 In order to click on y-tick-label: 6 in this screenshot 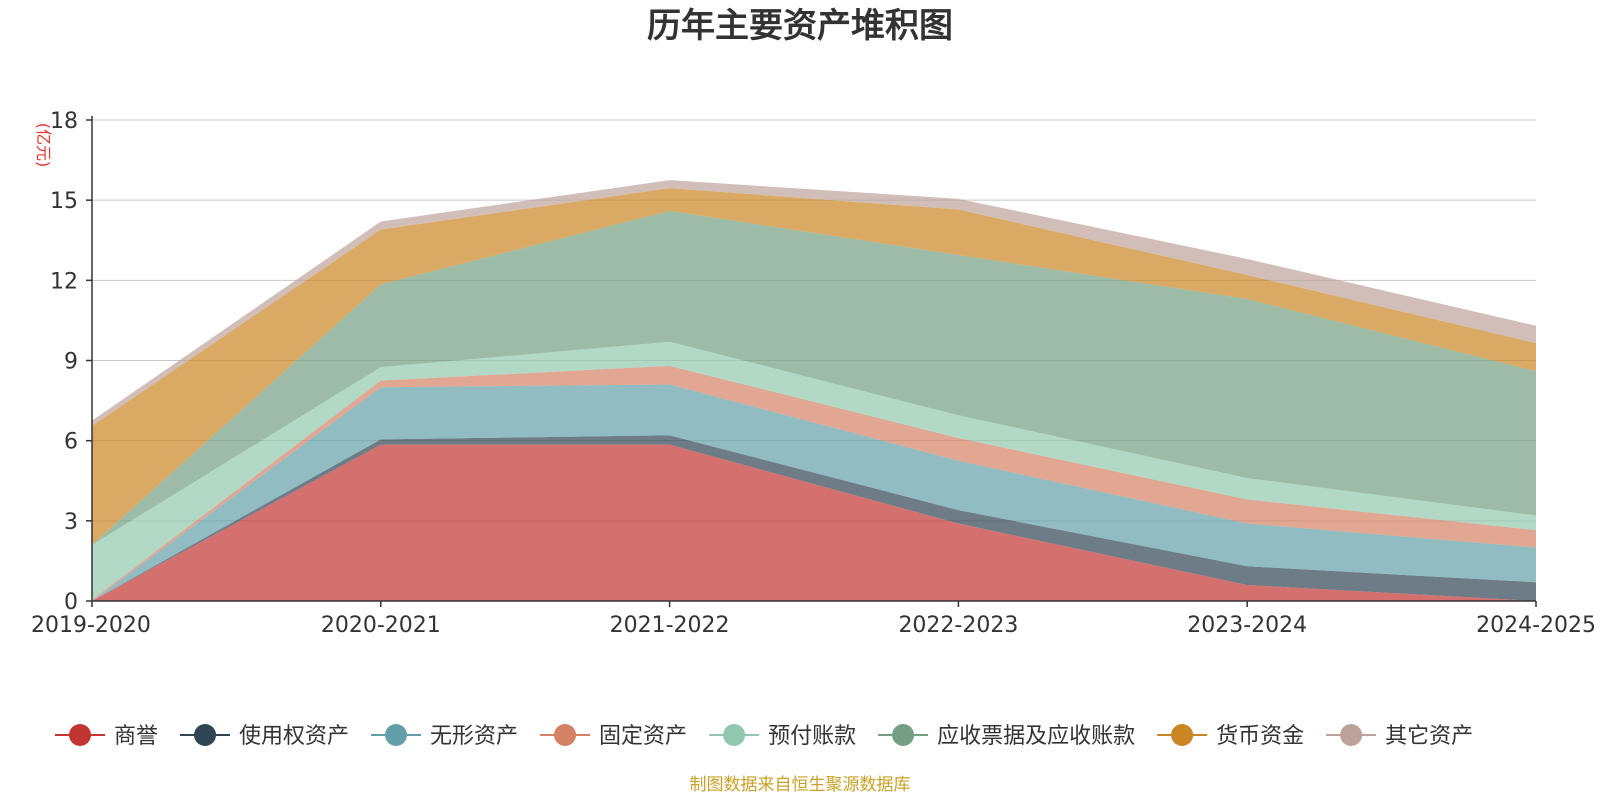, I will do `click(71, 442)`.